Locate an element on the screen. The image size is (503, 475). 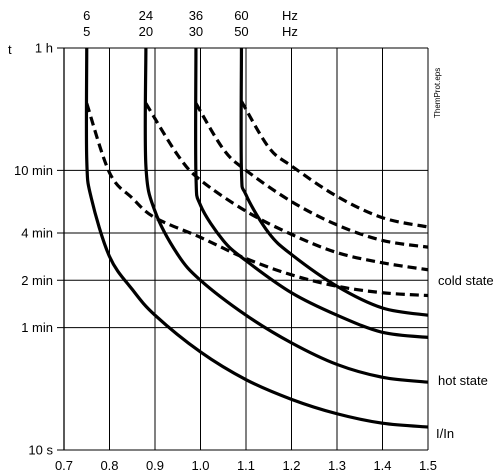
x-tick-label: 1.0 is located at coordinates (200, 465).